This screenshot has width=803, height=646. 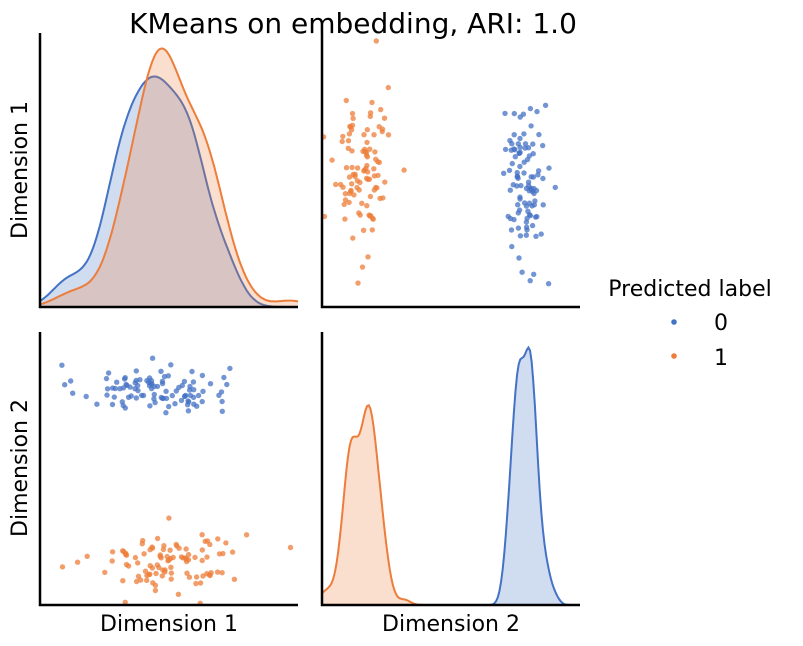 I want to click on panel-scatter-dim1-vs-dim2, so click(x=176, y=480).